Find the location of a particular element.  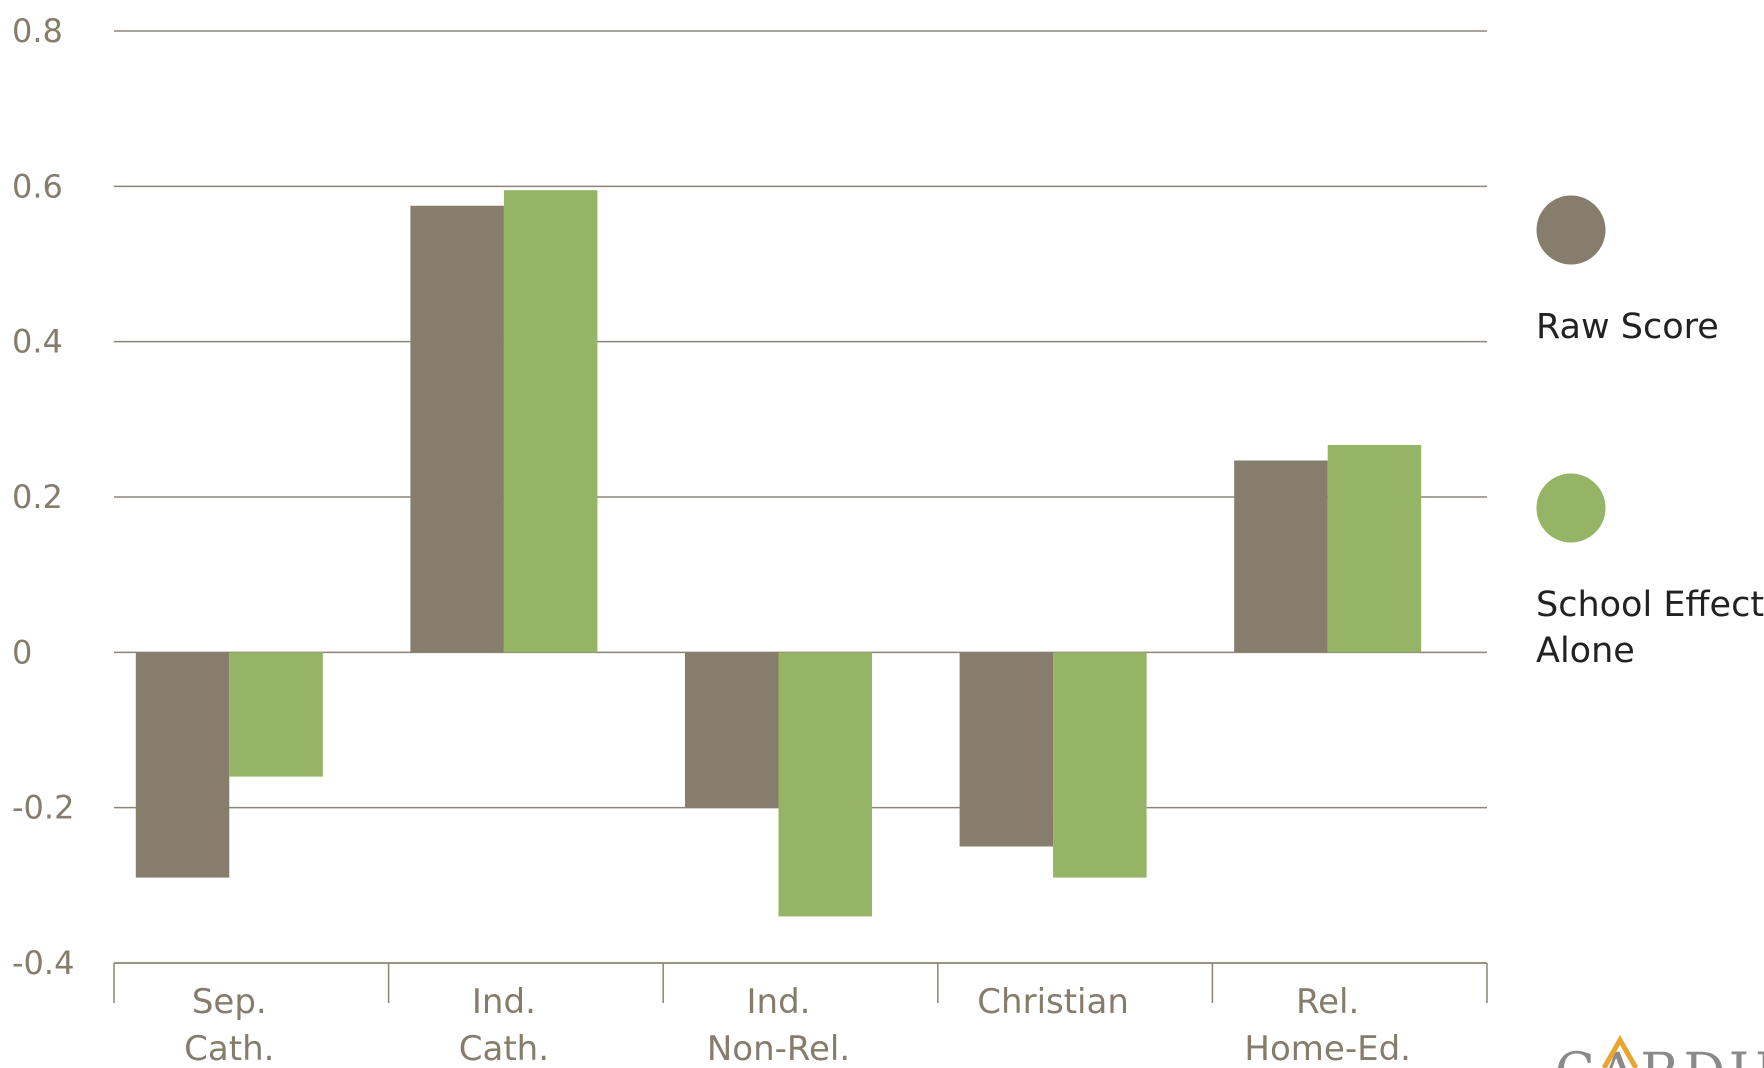

x-tick-label: Sep. is located at coordinates (229, 1002).